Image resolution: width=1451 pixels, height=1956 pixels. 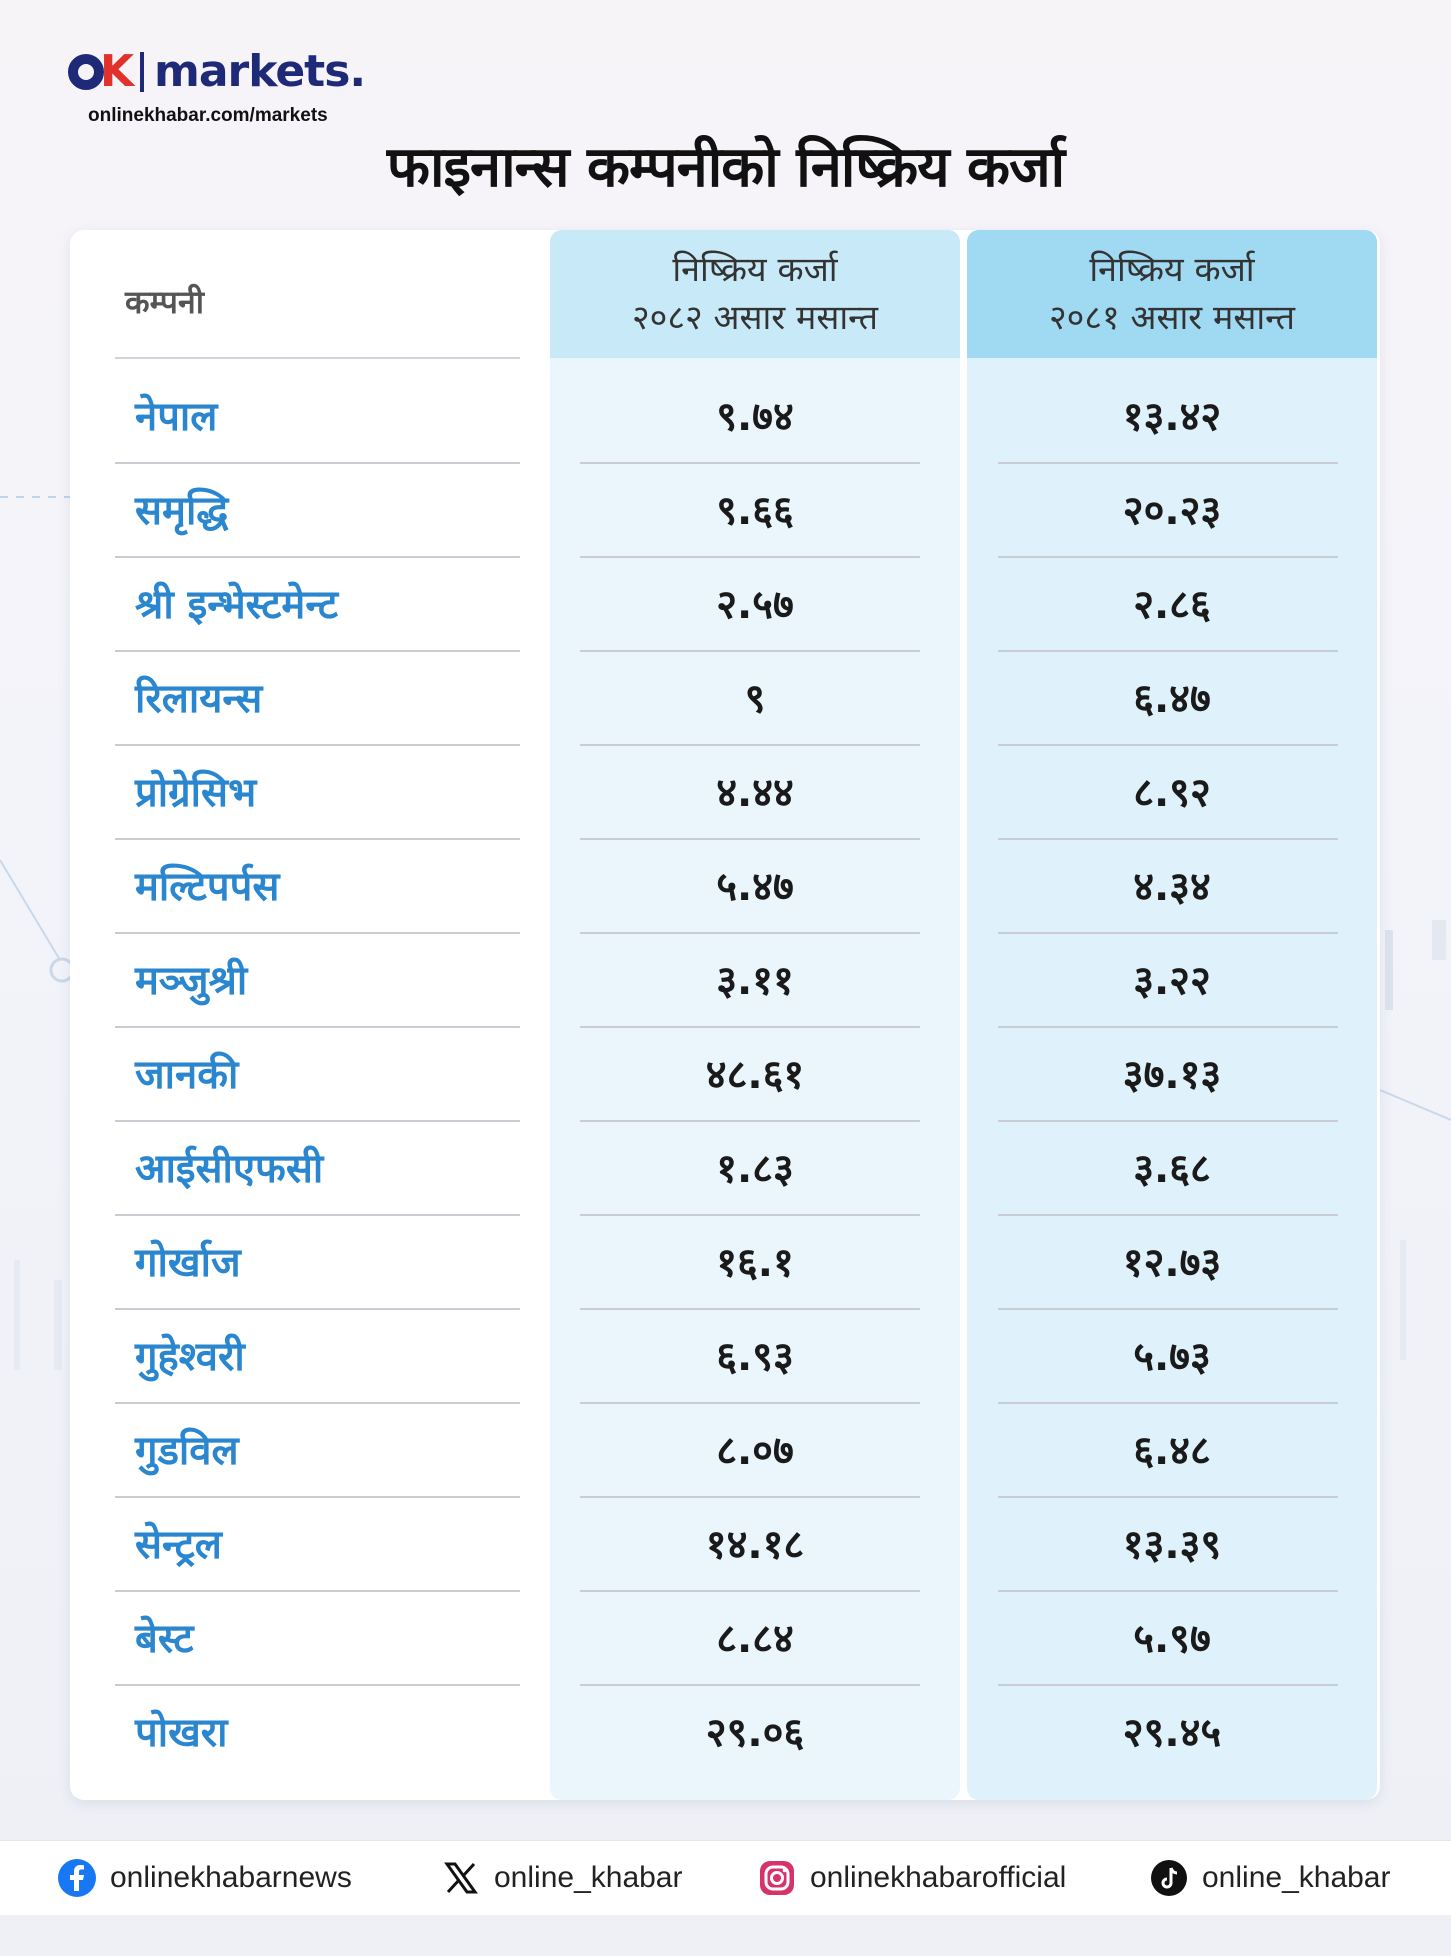 I want to click on company-name: गुहेश्वरी, so click(x=190, y=1357).